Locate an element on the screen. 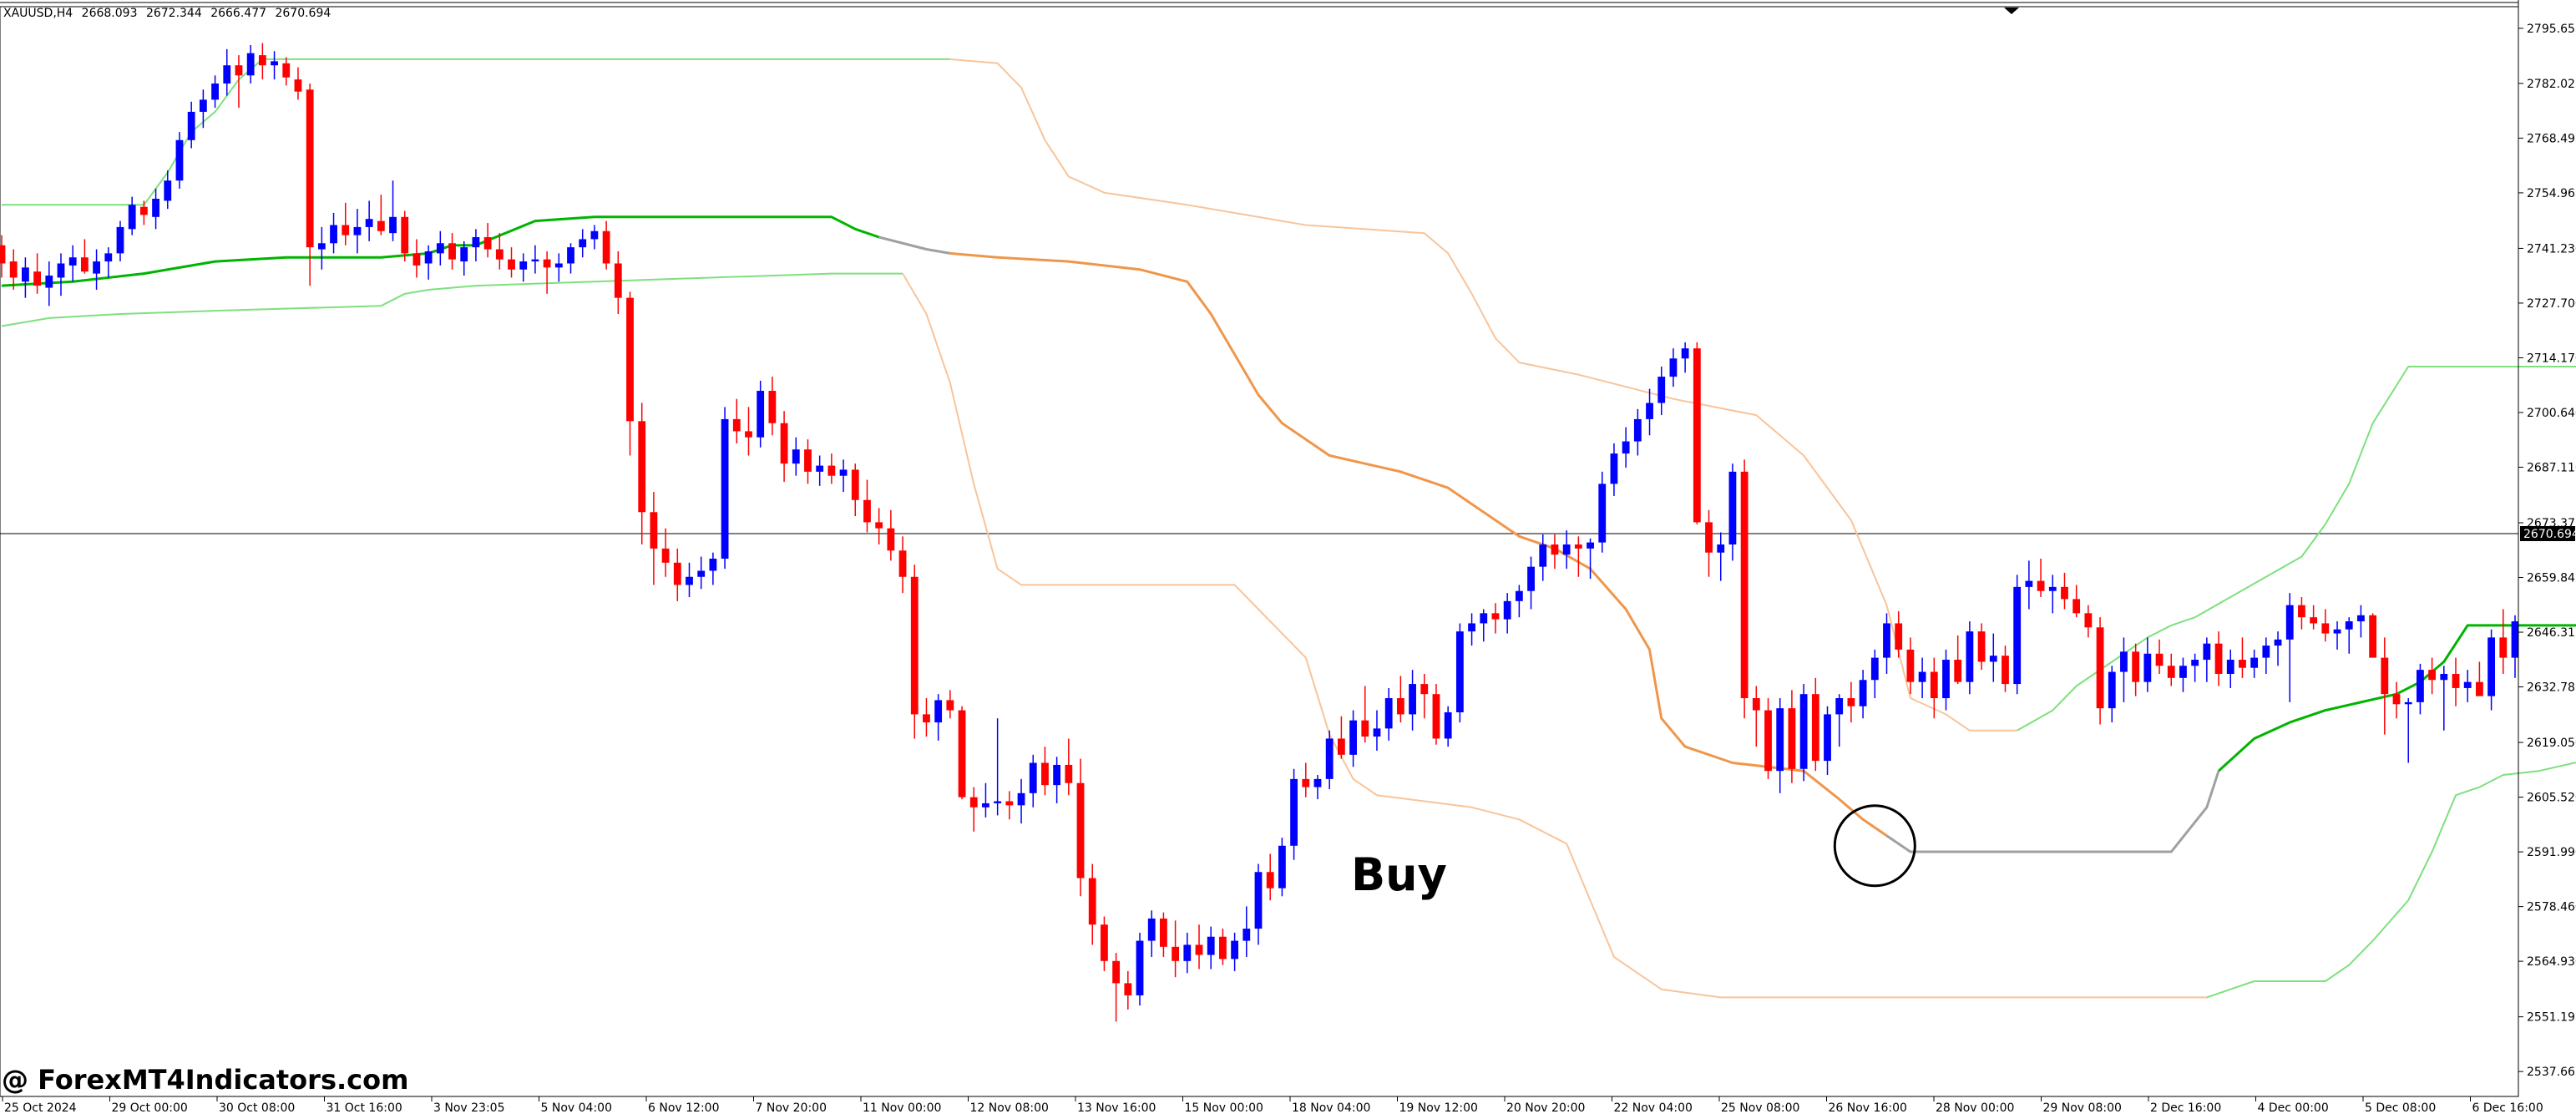 This screenshot has width=2576, height=1119. time-tick-label: 26 Nov 16:00 is located at coordinates (1868, 1108).